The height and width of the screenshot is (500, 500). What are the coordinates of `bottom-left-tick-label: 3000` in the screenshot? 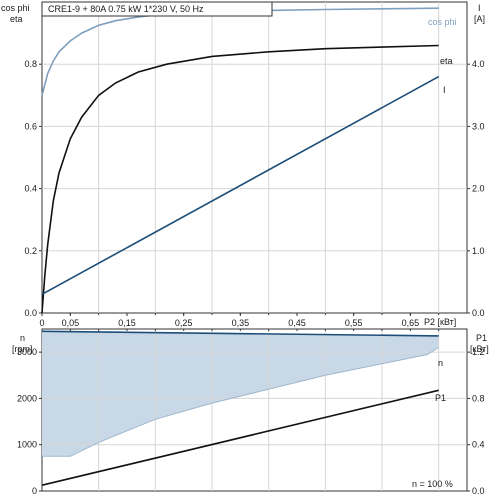 It's located at (27, 352).